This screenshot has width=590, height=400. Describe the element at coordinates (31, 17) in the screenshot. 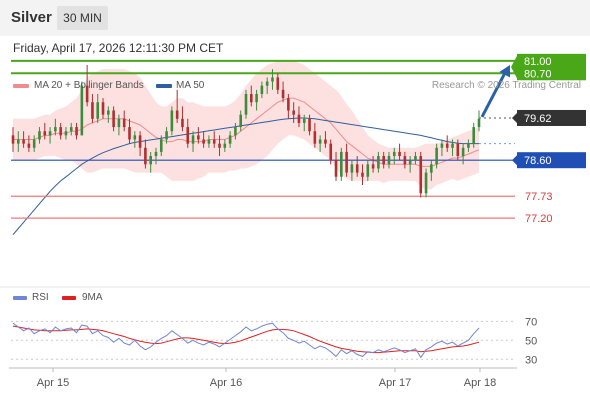

I see `instrument-title: Silver` at that location.